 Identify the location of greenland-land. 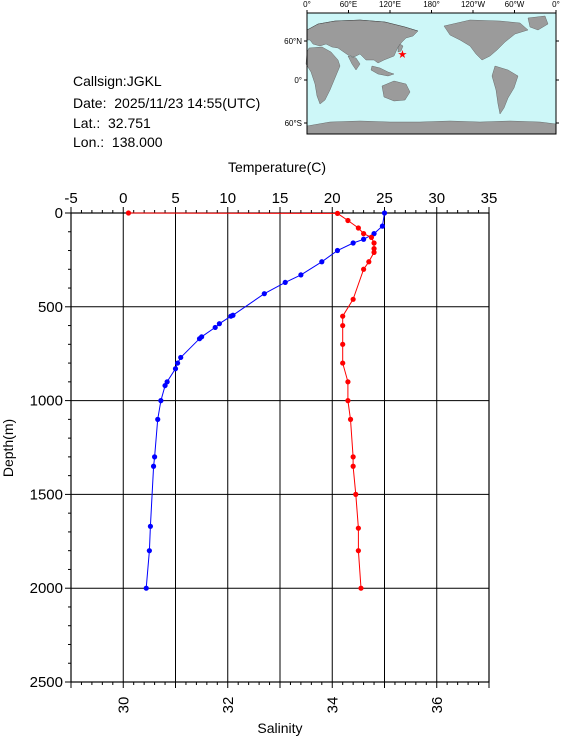
(538, 23).